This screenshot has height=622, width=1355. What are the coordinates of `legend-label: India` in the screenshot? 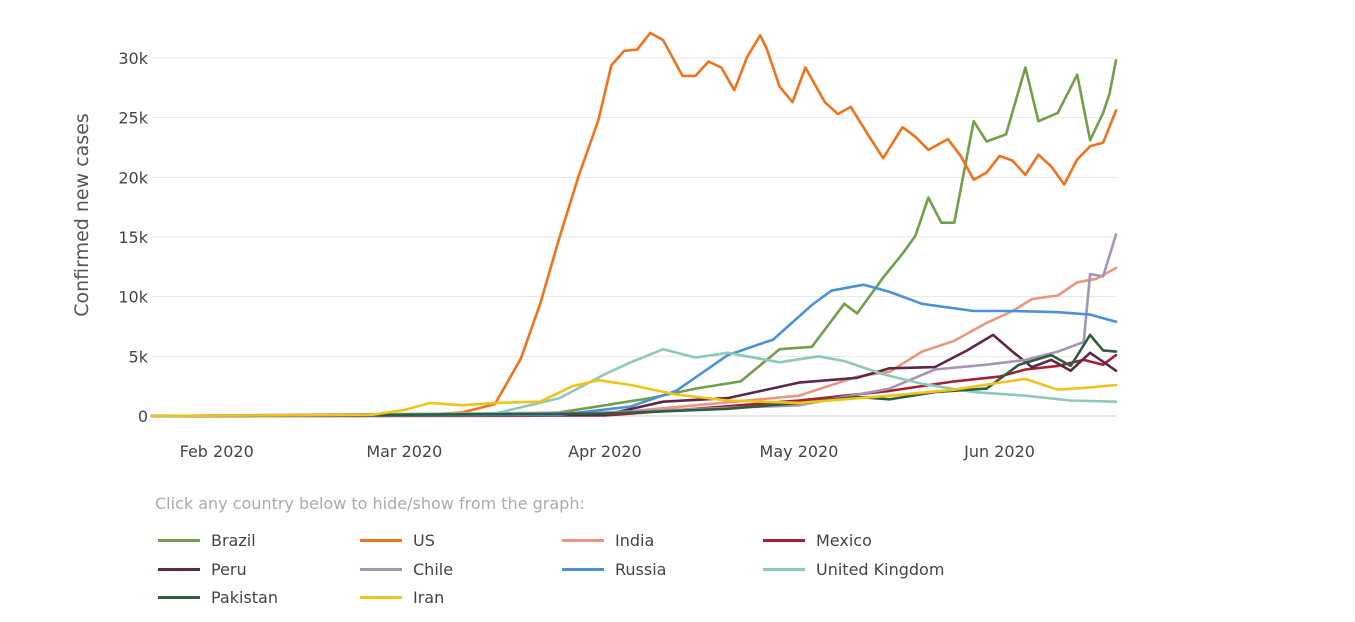 It's located at (635, 540).